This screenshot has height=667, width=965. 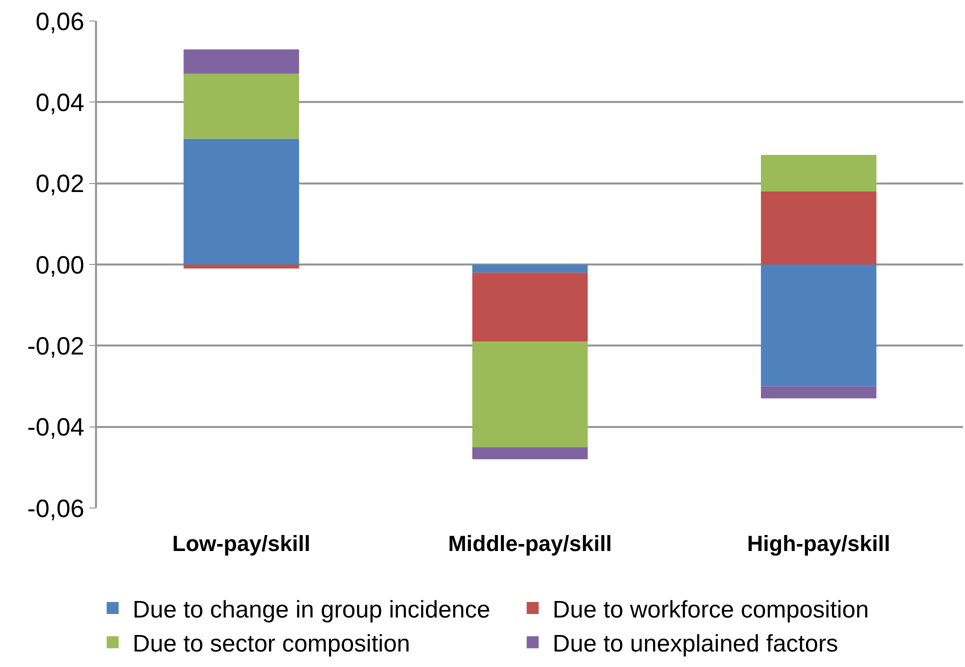 I want to click on legend-label: Due to sector composition, so click(x=271, y=644).